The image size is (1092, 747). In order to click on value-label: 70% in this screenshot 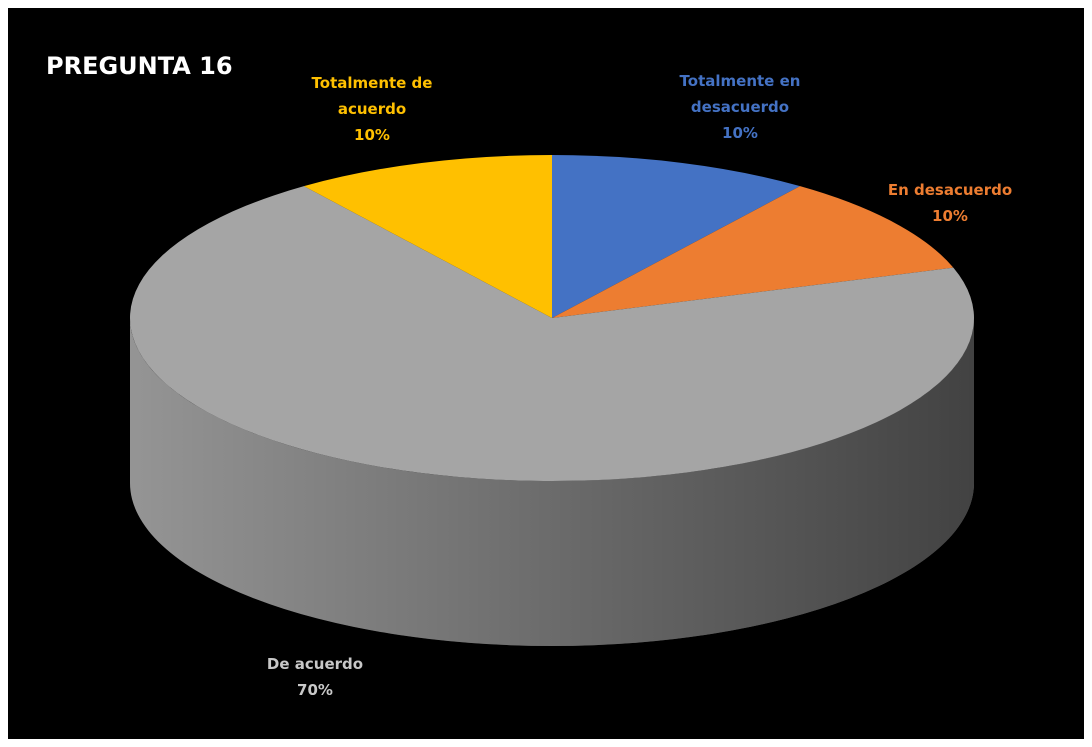, I will do `click(315, 690)`.